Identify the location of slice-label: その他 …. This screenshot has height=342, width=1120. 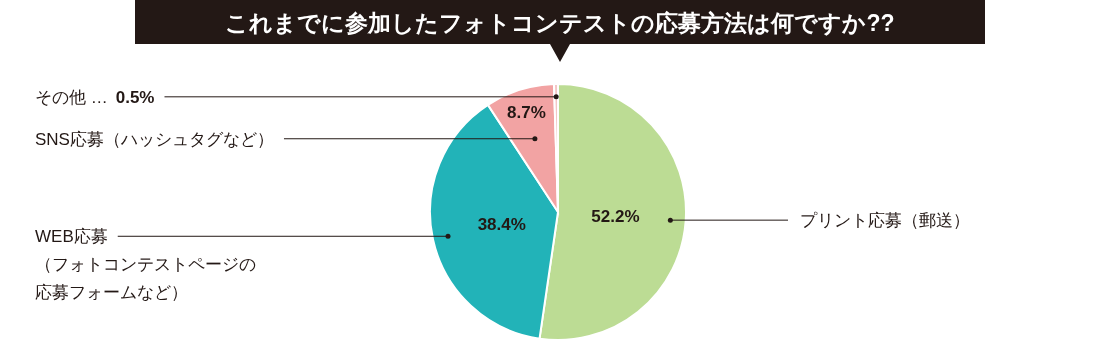
(71, 97).